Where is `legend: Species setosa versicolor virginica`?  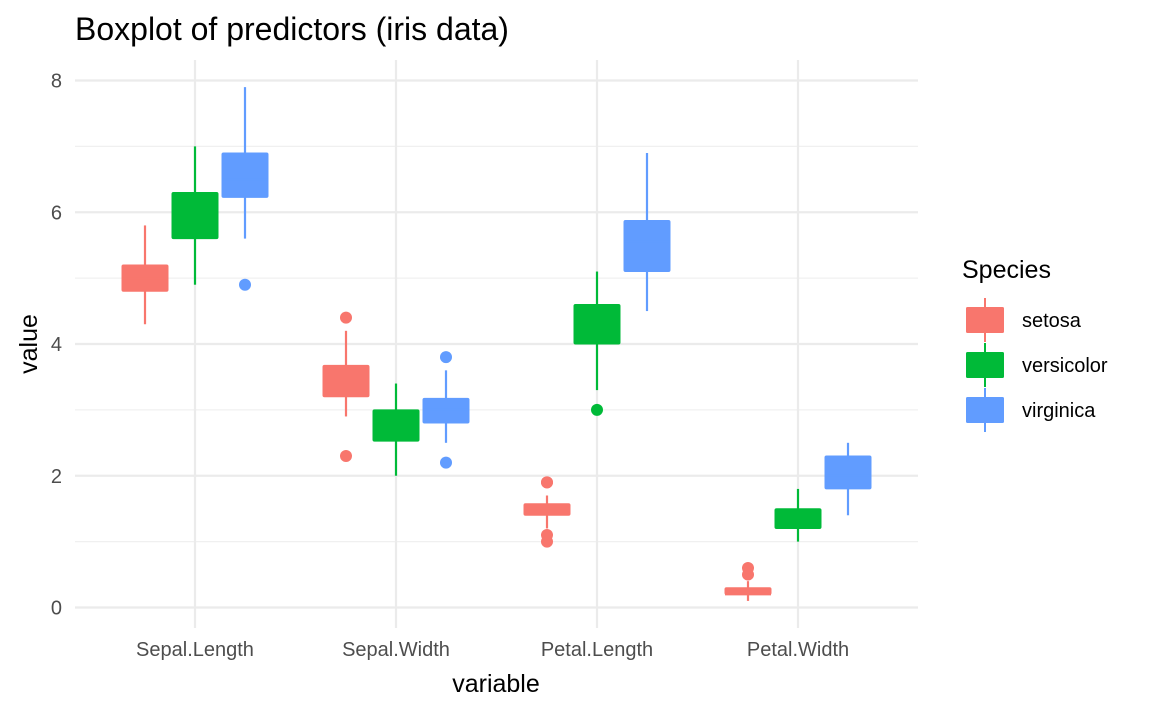 legend: Species setosa versicolor virginica is located at coordinates (1035, 344).